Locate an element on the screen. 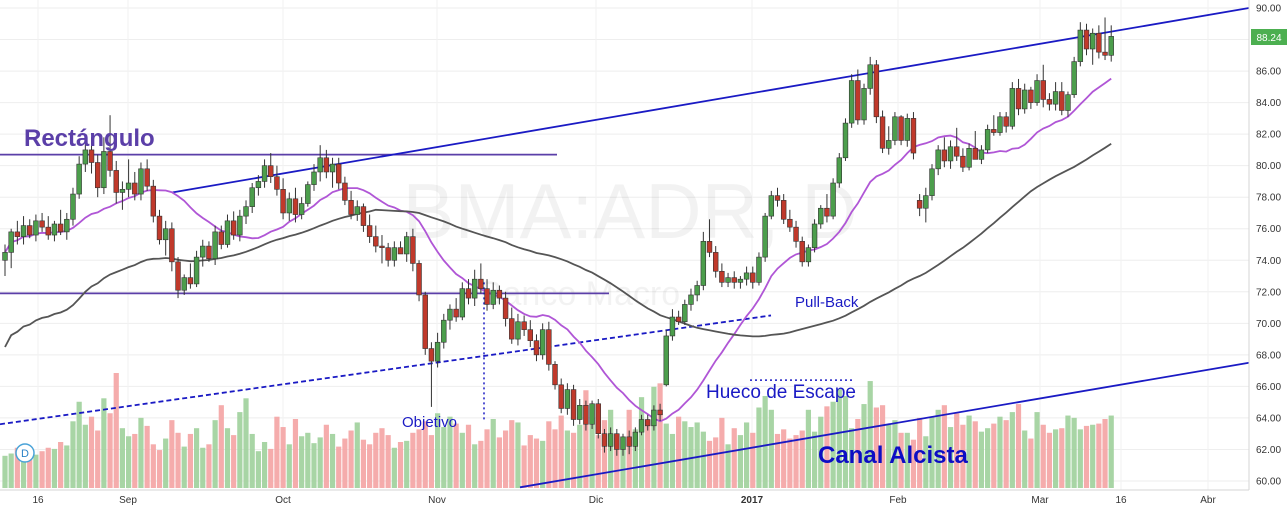 The image size is (1287, 508). last-price-label: 88.24 is located at coordinates (1269, 37).